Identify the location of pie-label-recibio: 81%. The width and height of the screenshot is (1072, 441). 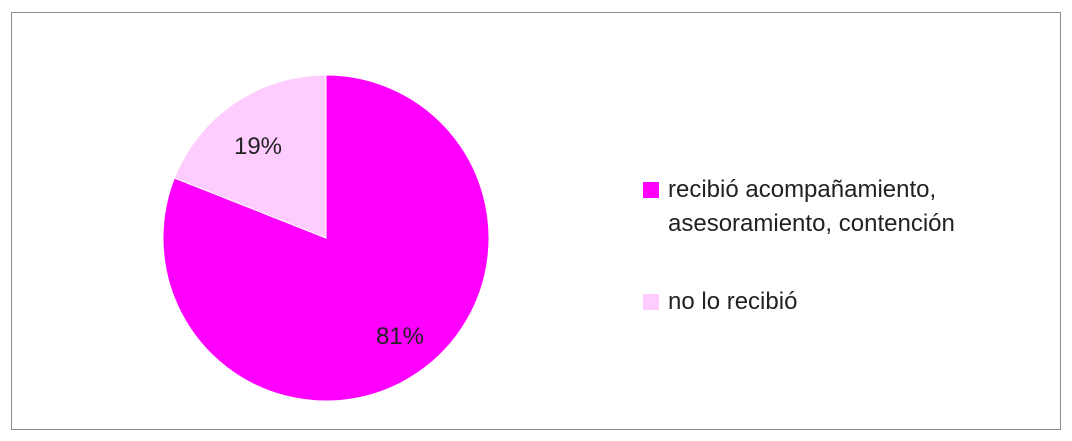
(400, 336).